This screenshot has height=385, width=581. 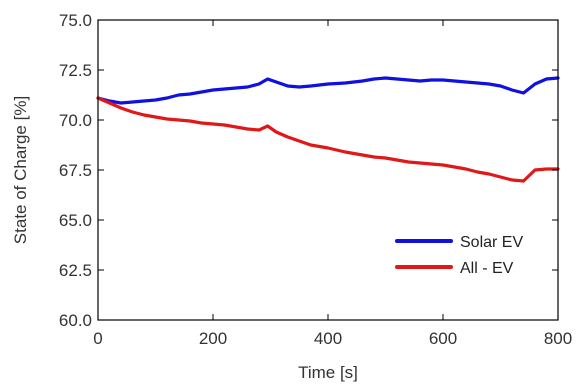 I want to click on legend: Solar EV All - EV, so click(x=459, y=255).